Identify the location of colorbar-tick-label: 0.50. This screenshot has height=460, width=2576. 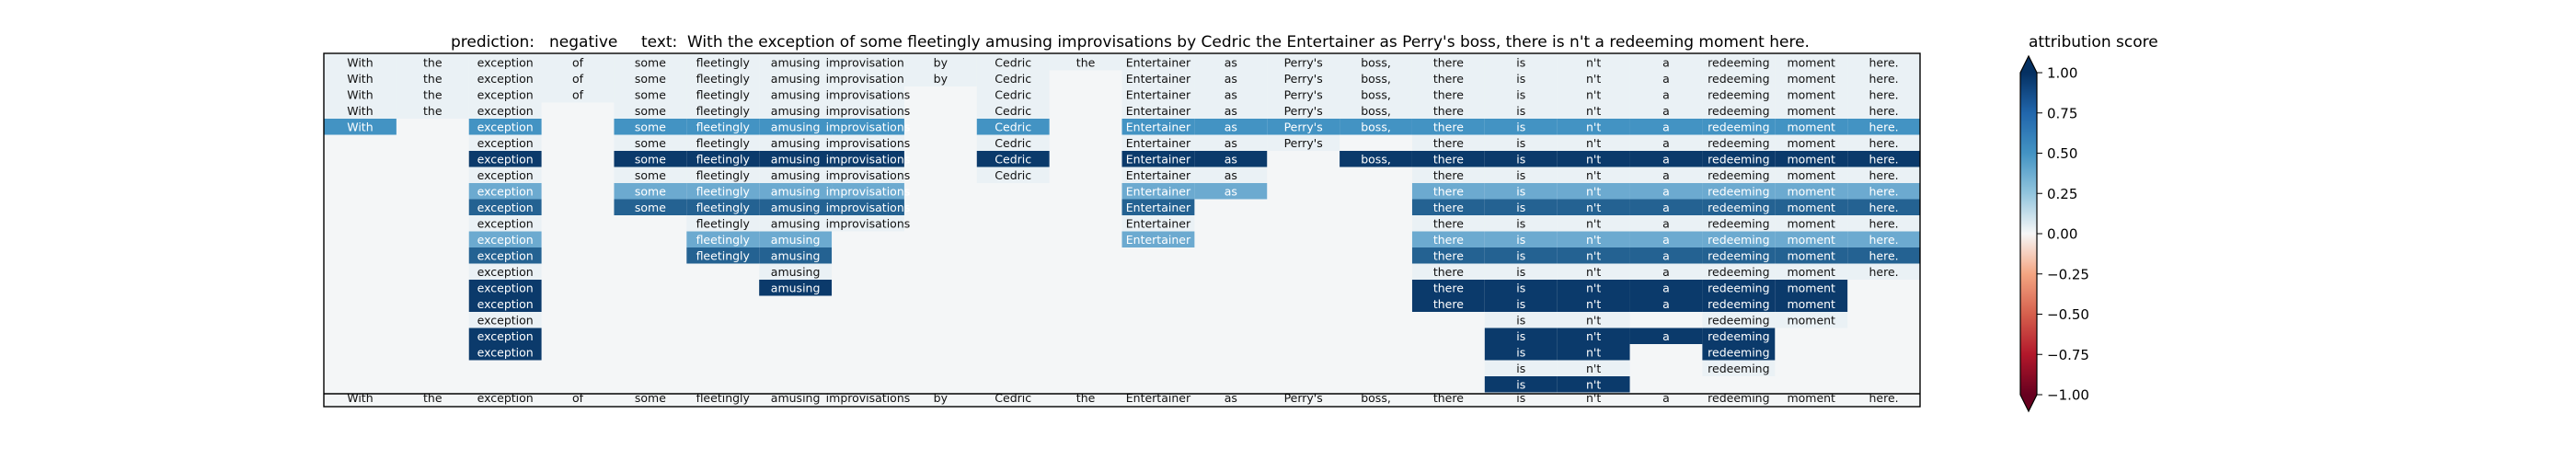
(2062, 153).